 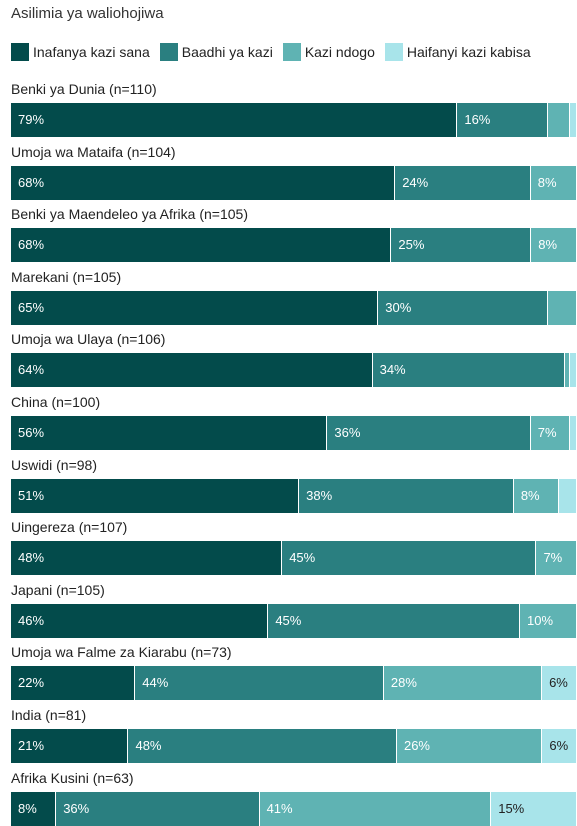 What do you see at coordinates (195, 307) in the screenshot?
I see `bar-segment: 65%` at bounding box center [195, 307].